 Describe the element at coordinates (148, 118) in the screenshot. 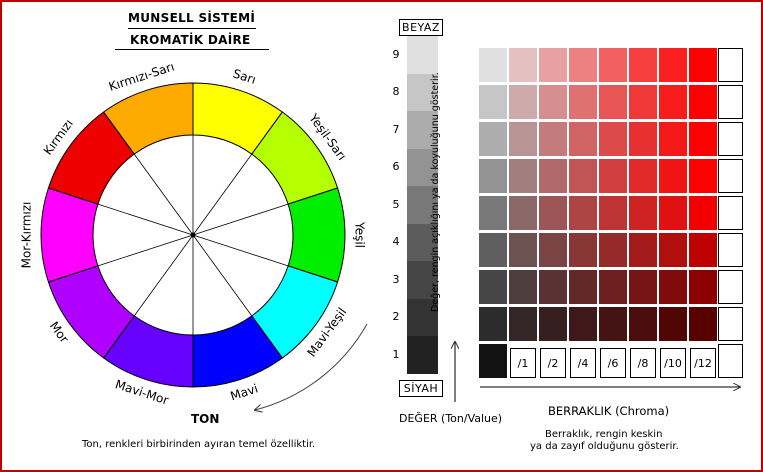

I see `hue-segment` at that location.